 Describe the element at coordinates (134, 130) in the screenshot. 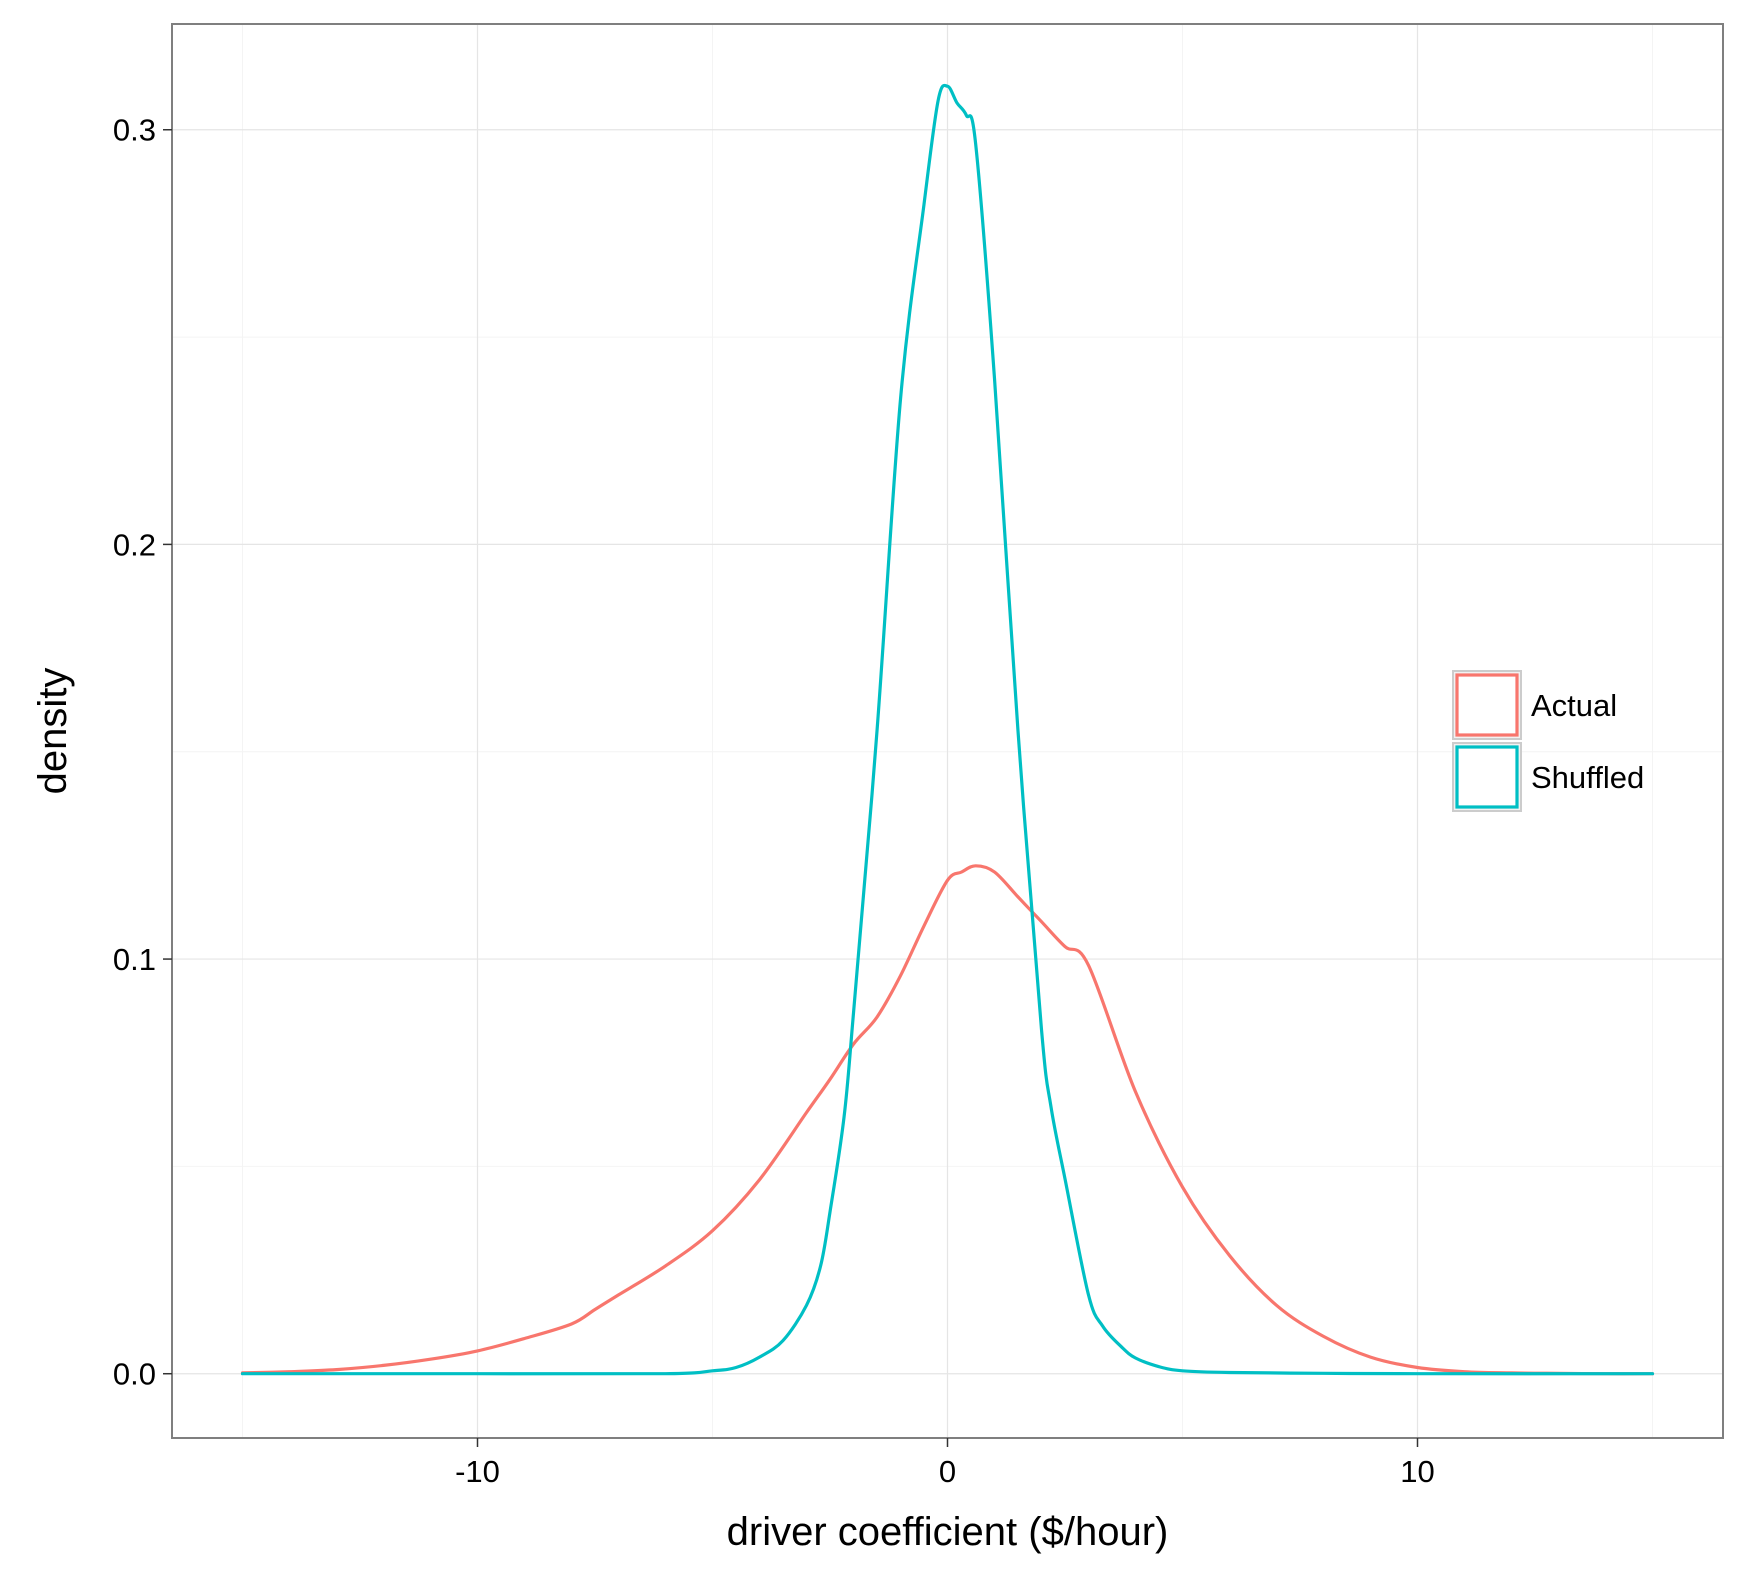

I see `y-tick-label: 0.3` at that location.